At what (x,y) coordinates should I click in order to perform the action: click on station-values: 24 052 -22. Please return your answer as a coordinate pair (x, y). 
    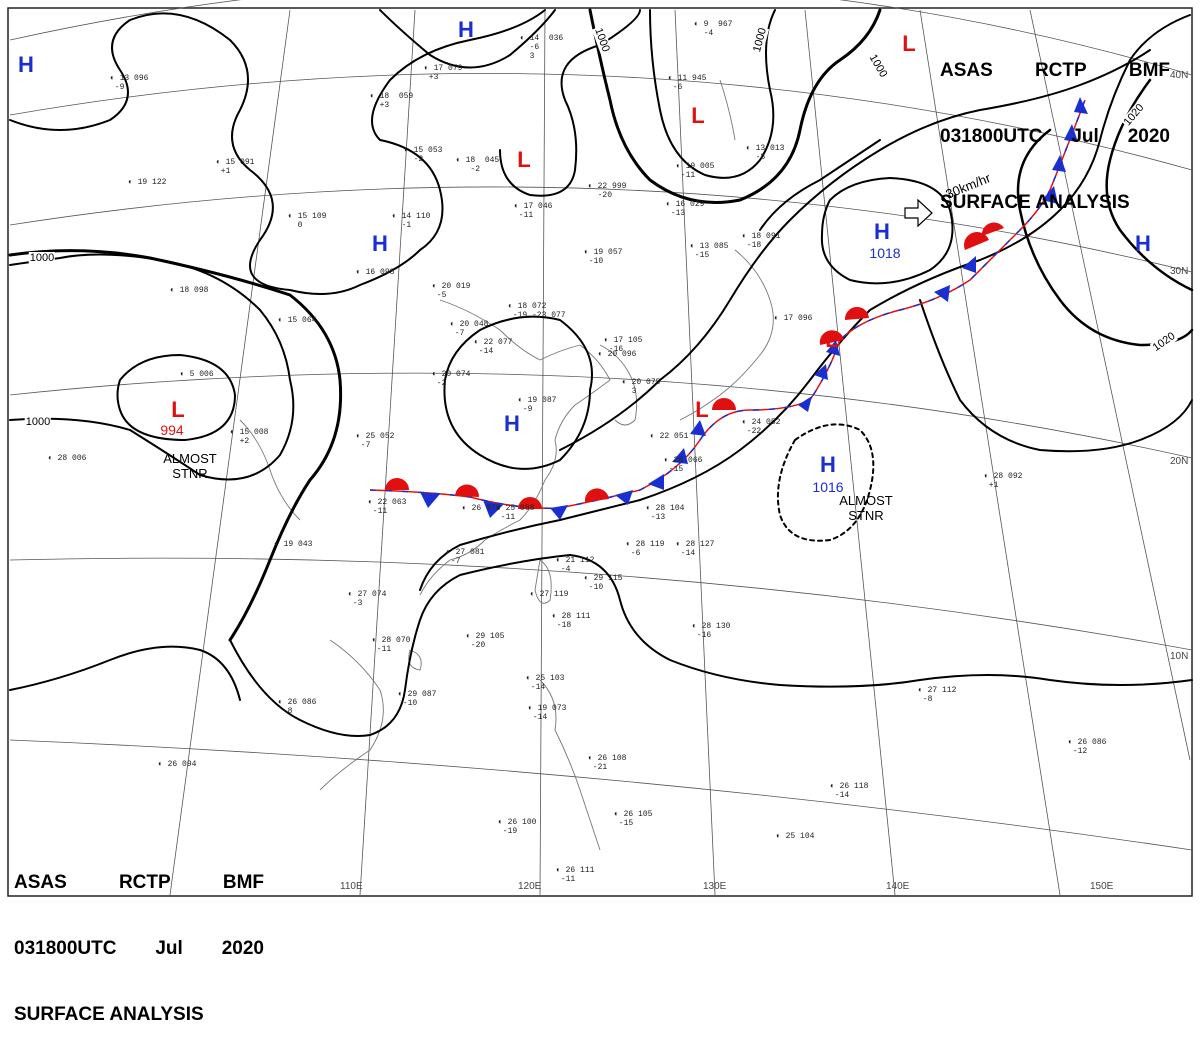
    Looking at the image, I should click on (763, 427).